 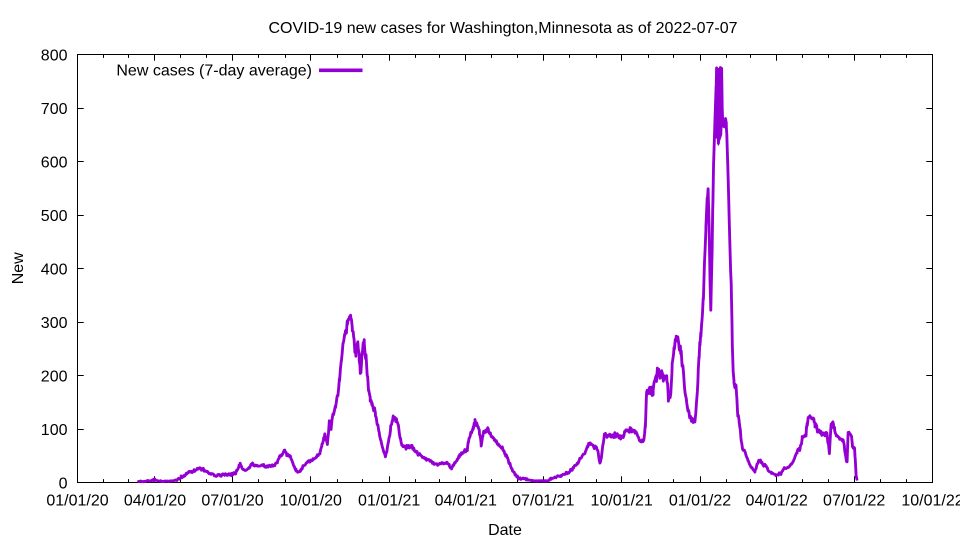 I want to click on svg-text: 10/01/21, so click(x=622, y=500).